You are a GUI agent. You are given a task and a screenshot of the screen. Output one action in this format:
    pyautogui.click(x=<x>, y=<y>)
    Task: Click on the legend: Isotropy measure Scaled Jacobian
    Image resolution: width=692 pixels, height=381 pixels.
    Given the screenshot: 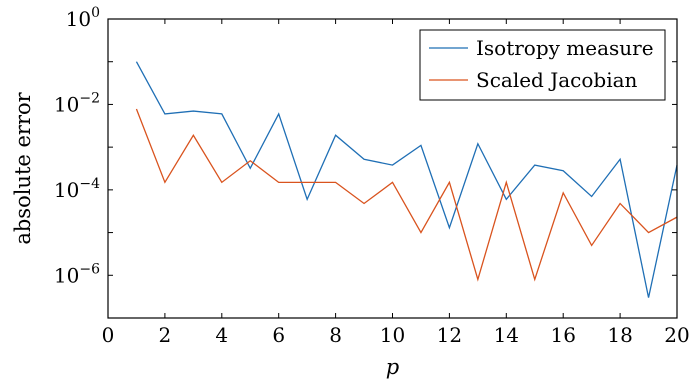 What is the action you would take?
    pyautogui.click(x=542, y=65)
    